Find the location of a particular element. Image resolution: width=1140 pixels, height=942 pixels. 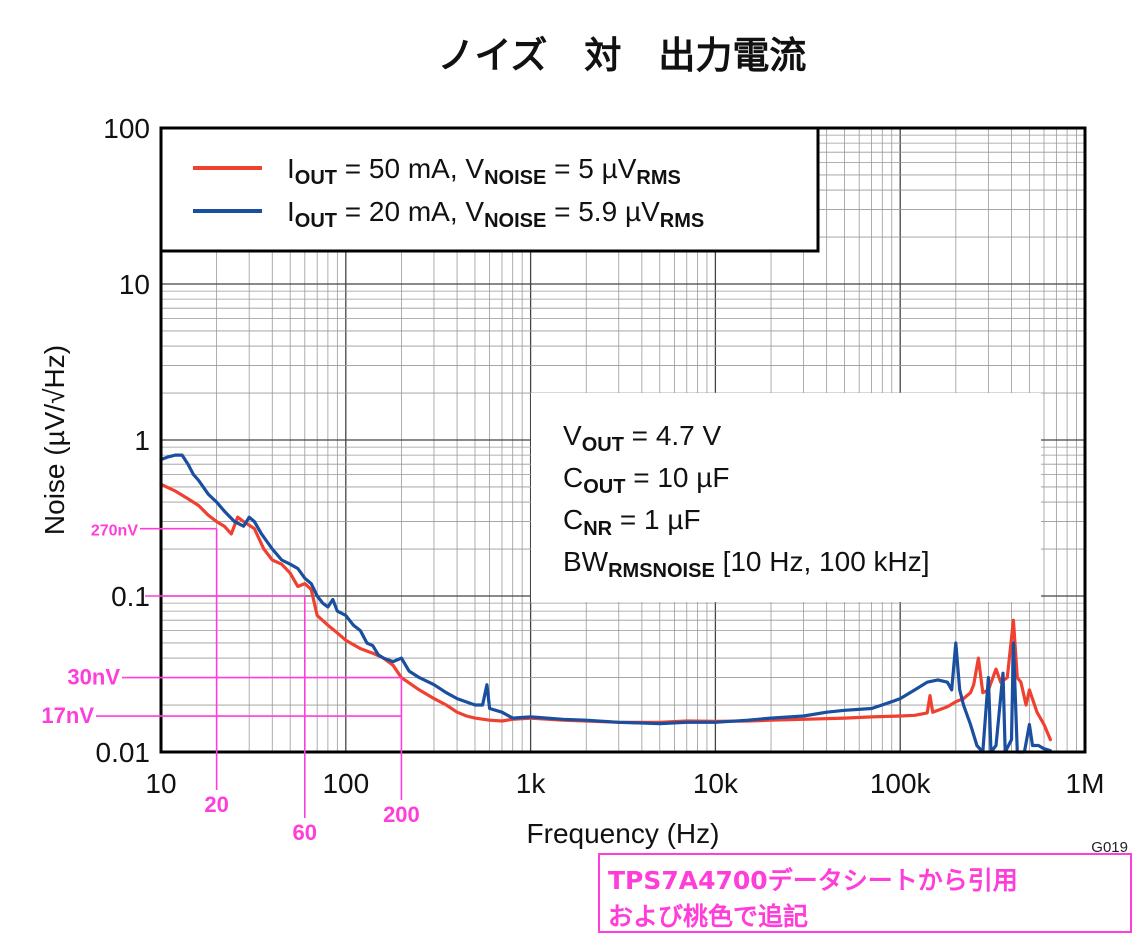

x-axis-title: Frequency (Hz) is located at coordinates (623, 833).